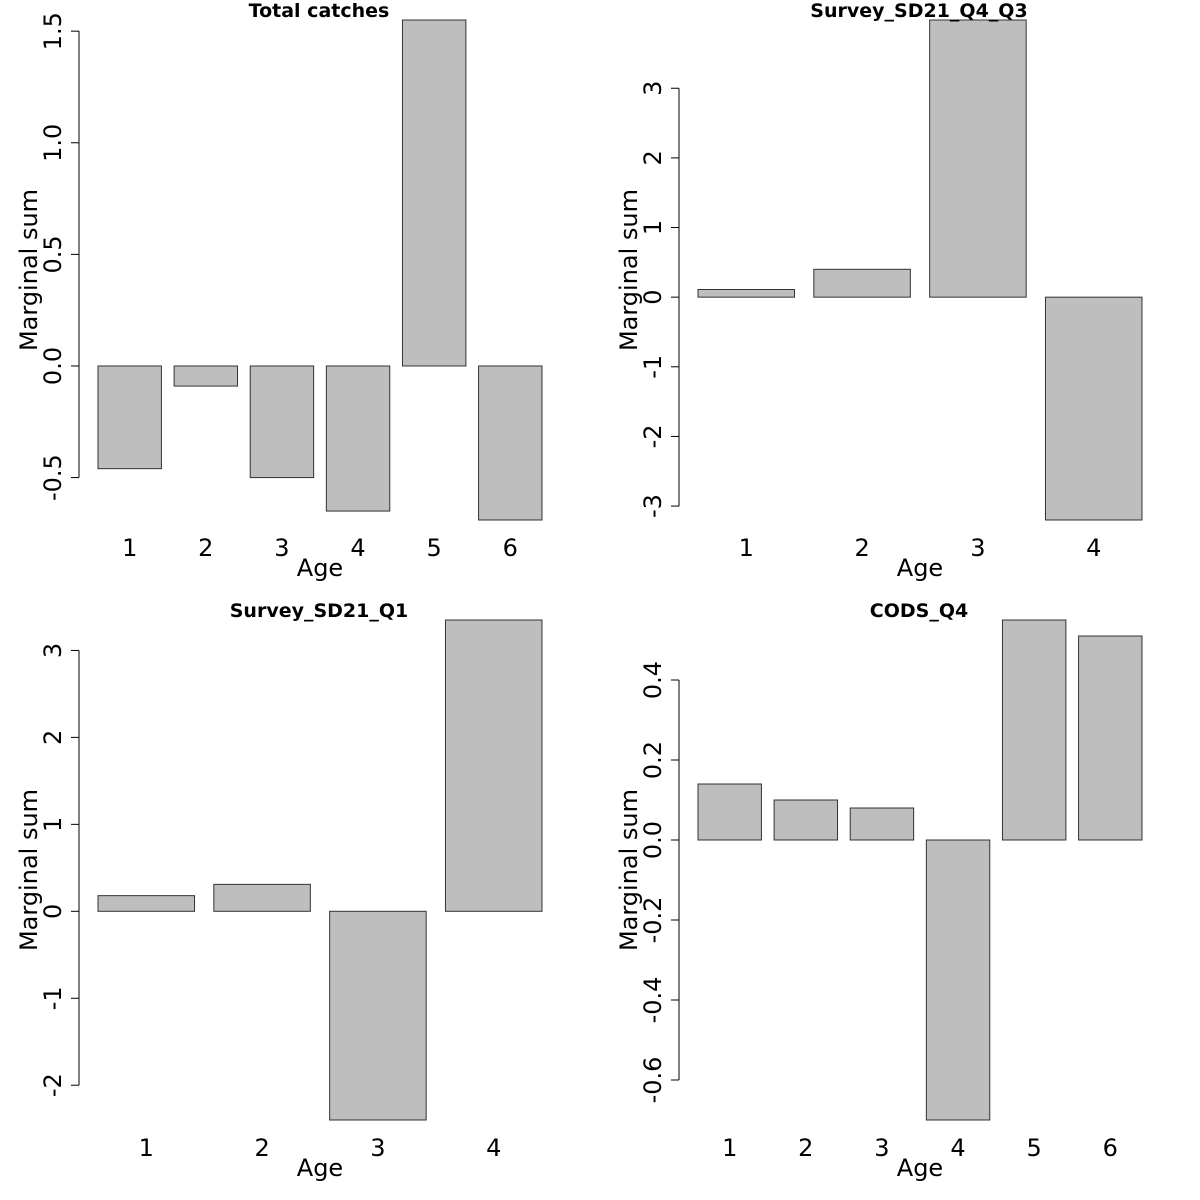 This screenshot has height=1200, width=1200. What do you see at coordinates (919, 611) in the screenshot?
I see `panel-title: CODS_Q4` at bounding box center [919, 611].